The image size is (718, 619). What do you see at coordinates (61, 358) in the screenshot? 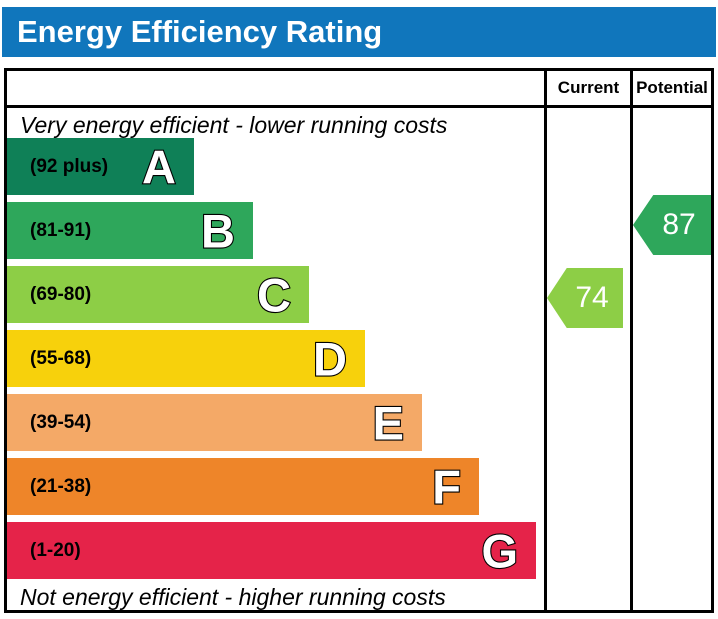
I see `band-d-range: (55-68)` at bounding box center [61, 358].